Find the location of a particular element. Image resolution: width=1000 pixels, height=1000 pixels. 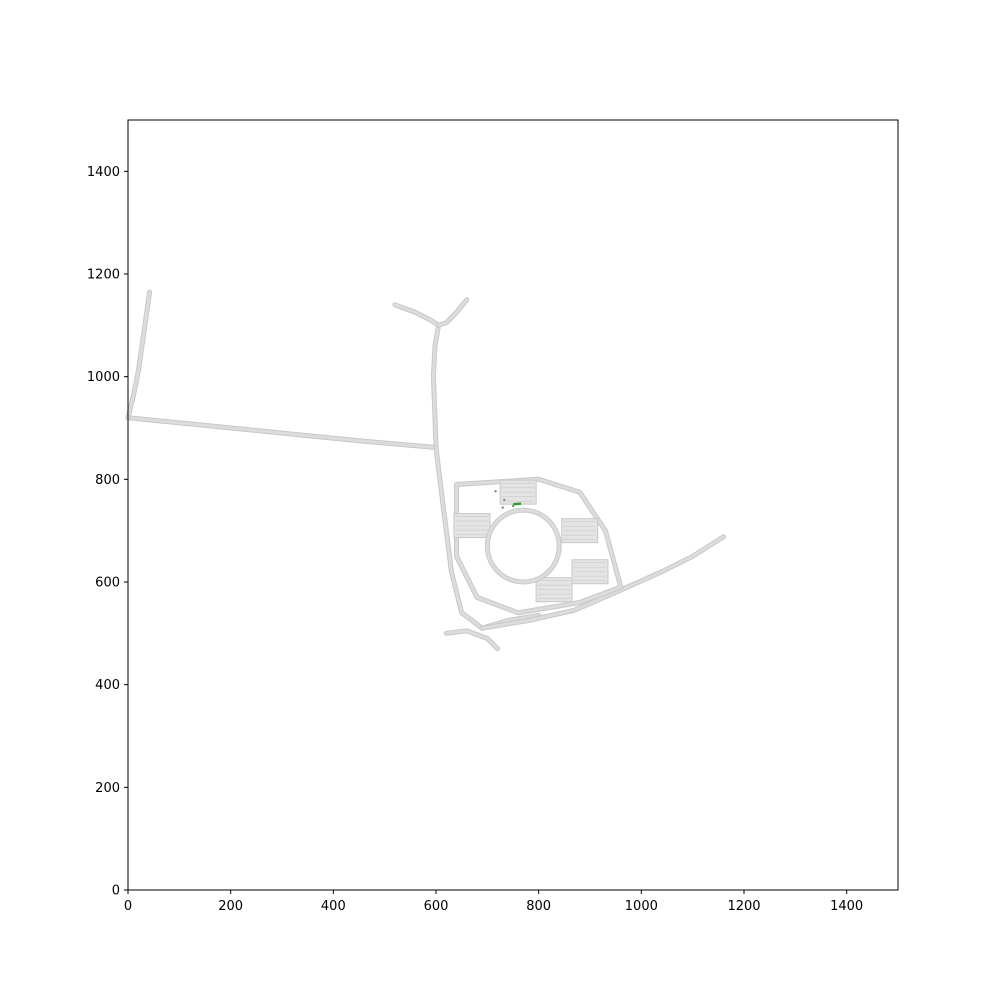

x-tick-label: 1200 is located at coordinates (743, 906).